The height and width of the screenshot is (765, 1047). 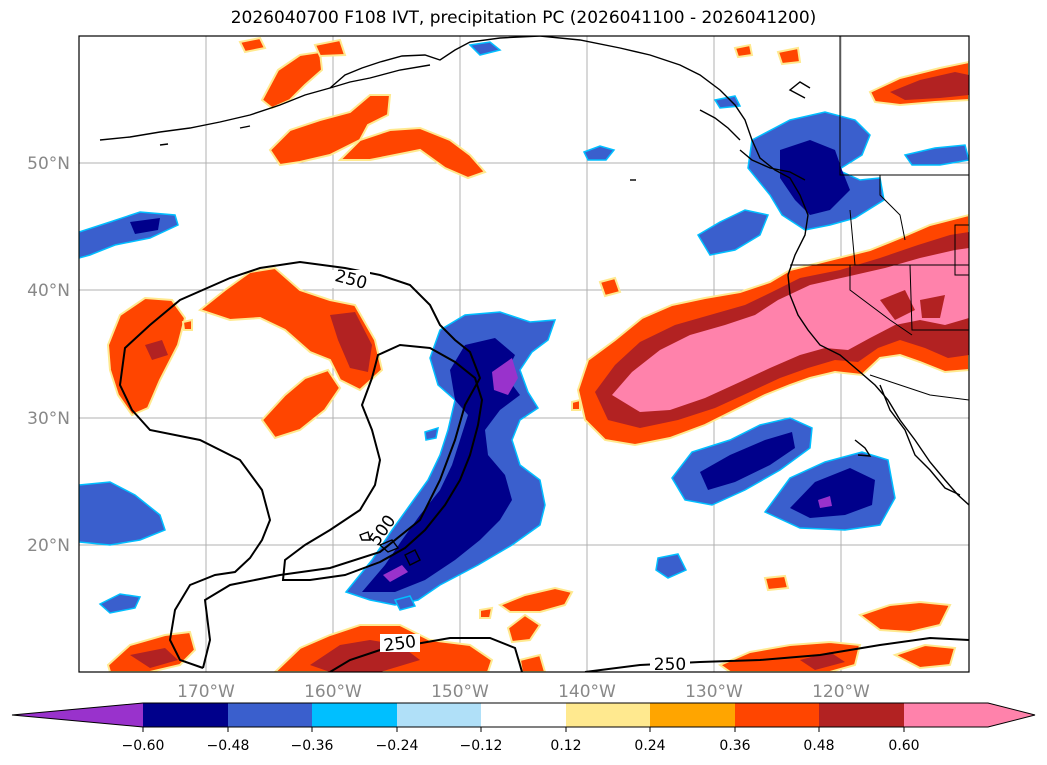 What do you see at coordinates (599, 153) in the screenshot?
I see `blue-small-48n` at bounding box center [599, 153].